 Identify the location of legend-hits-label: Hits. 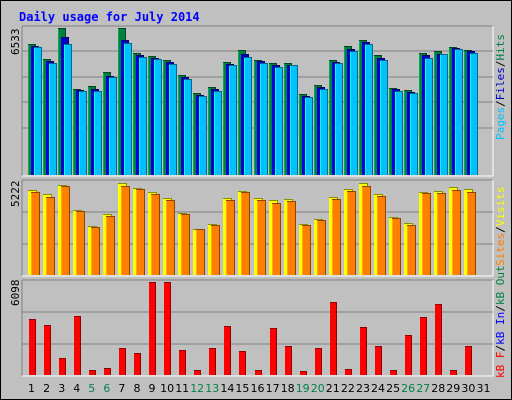
(500, 47).